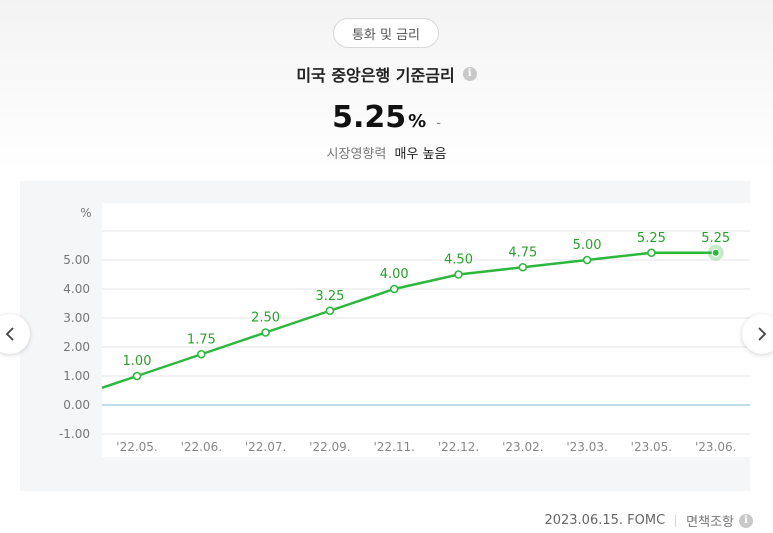  What do you see at coordinates (375, 75) in the screenshot?
I see `indicator-title: 미국 중앙은행 기준금리` at bounding box center [375, 75].